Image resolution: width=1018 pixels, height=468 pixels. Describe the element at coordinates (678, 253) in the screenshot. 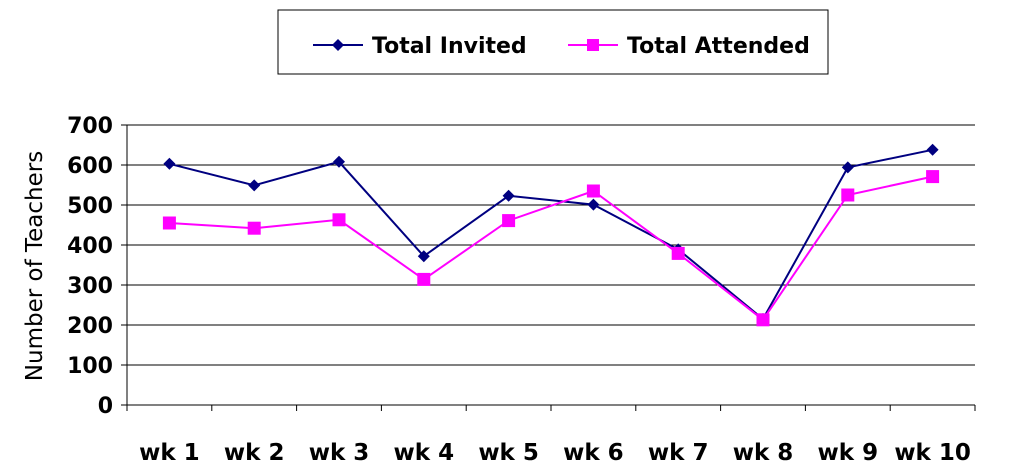

I see `point-total-attended-wk7` at that location.